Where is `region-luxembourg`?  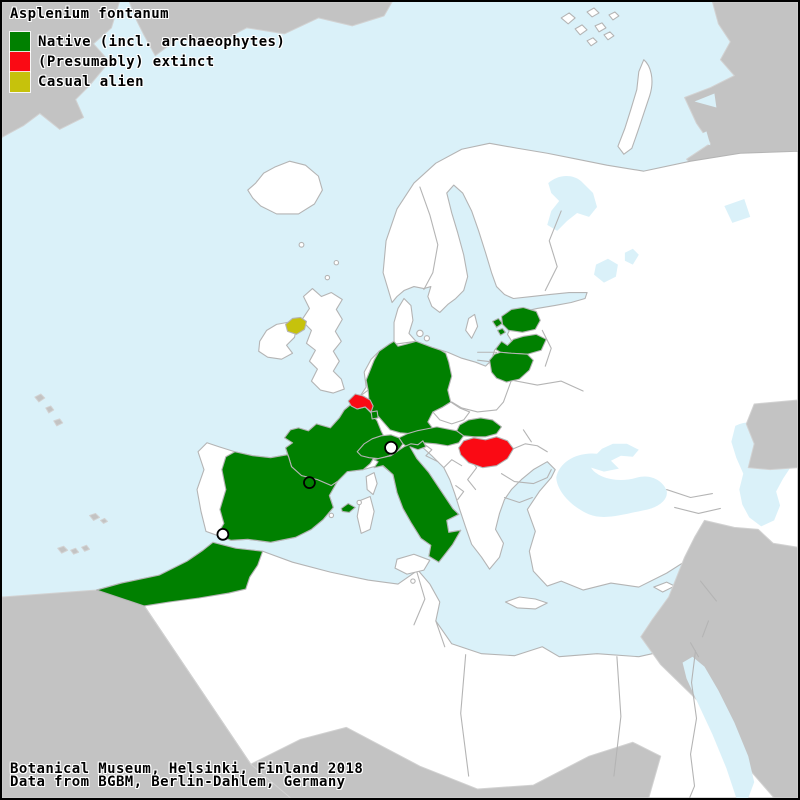
region-luxembourg is located at coordinates (374, 415).